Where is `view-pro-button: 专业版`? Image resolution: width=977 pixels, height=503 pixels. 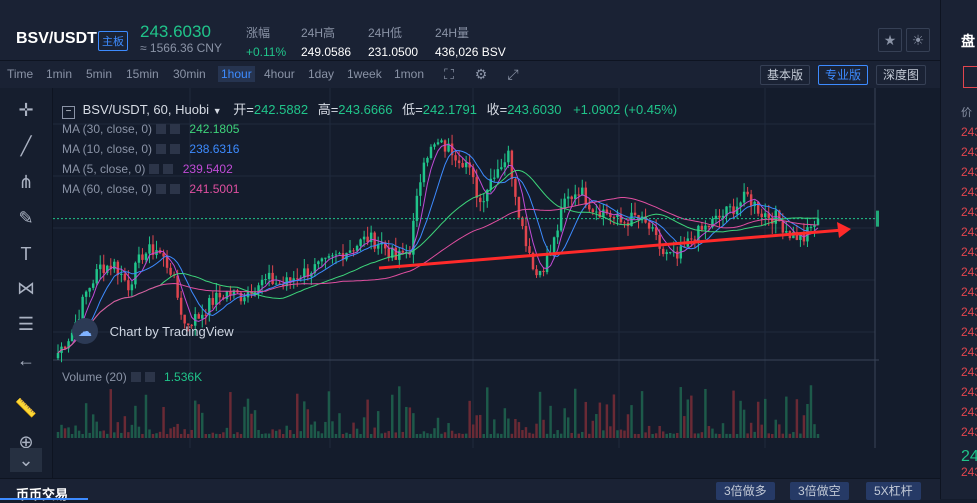
view-pro-button: 专业版 is located at coordinates (843, 75).